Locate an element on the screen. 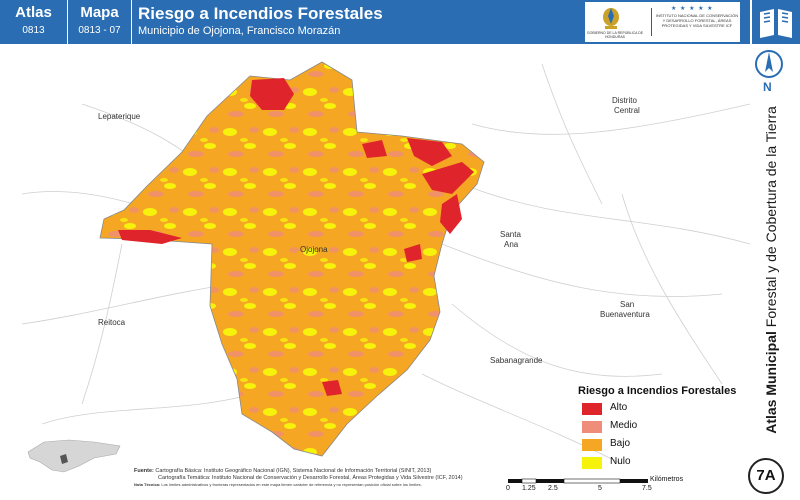 The image size is (800, 500). atlas-label: Atlas is located at coordinates (33, 12).